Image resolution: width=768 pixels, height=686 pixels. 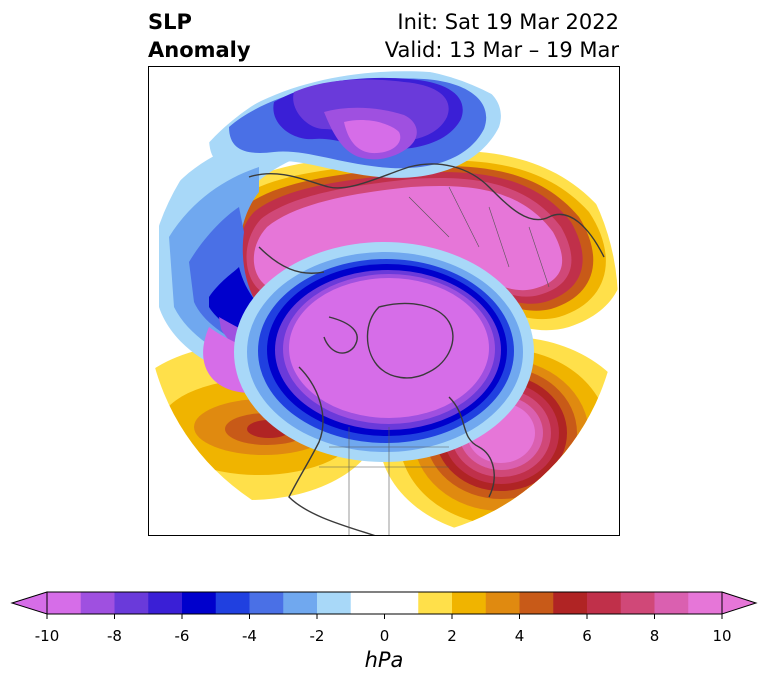 What do you see at coordinates (587, 636) in the screenshot?
I see `colorbar-tick-label: 6` at bounding box center [587, 636].